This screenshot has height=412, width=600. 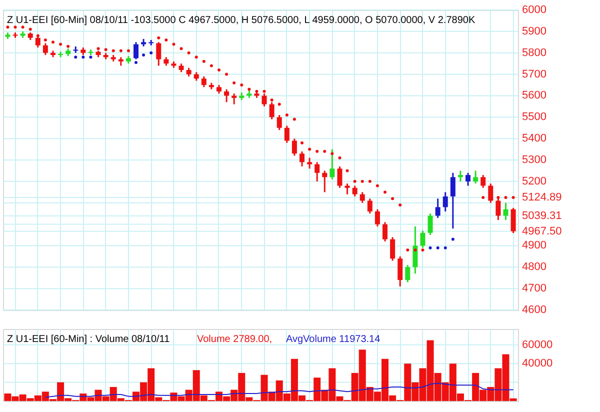 What do you see at coordinates (534, 117) in the screenshot?
I see `y-tick-label: 5500` at bounding box center [534, 117].